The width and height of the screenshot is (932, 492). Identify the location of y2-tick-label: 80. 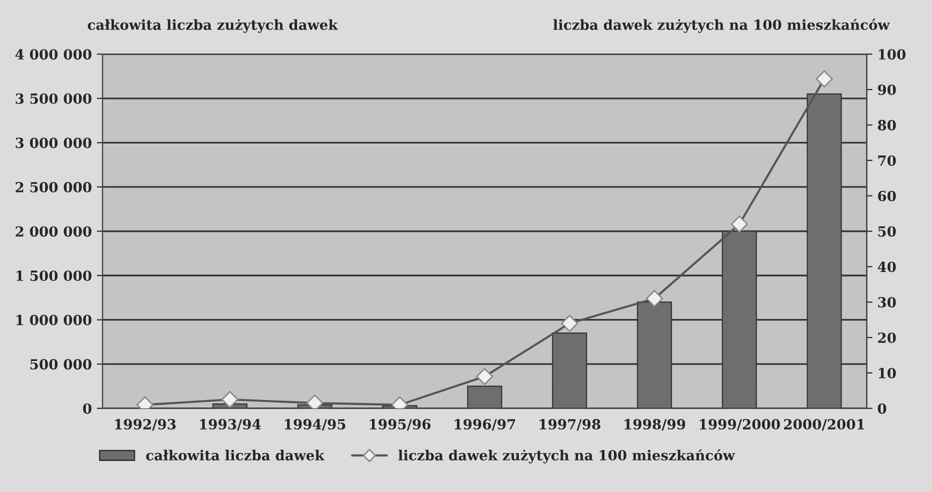
(887, 125).